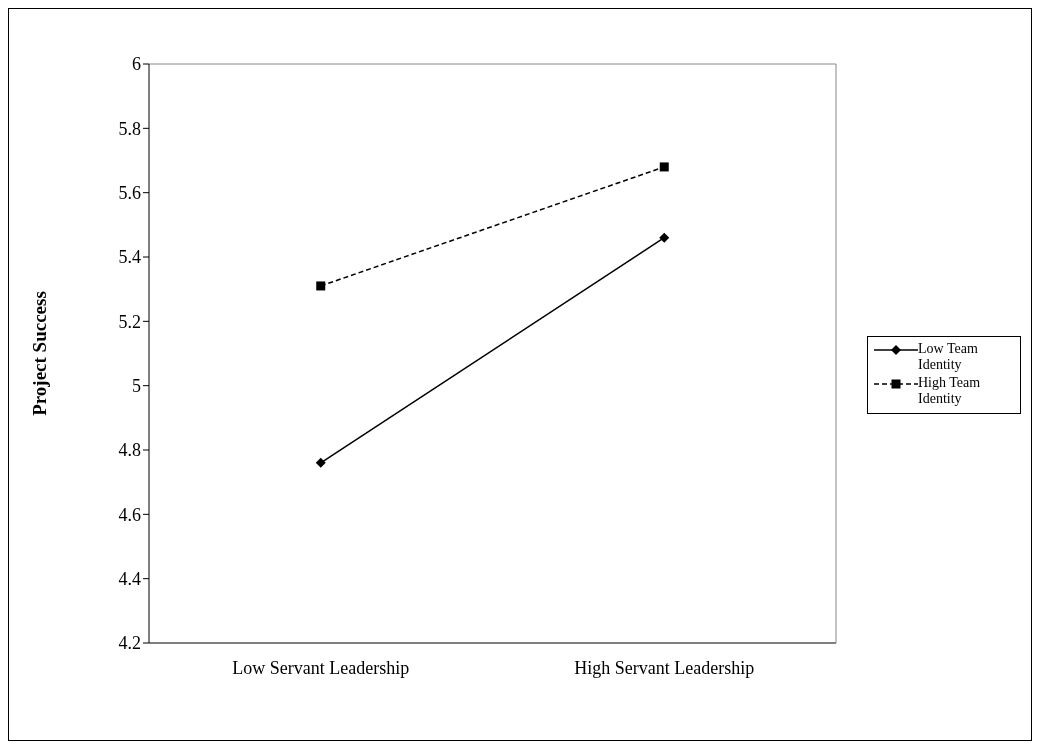 The width and height of the screenshot is (1040, 749). I want to click on y-tick-label: 6, so click(136, 64).